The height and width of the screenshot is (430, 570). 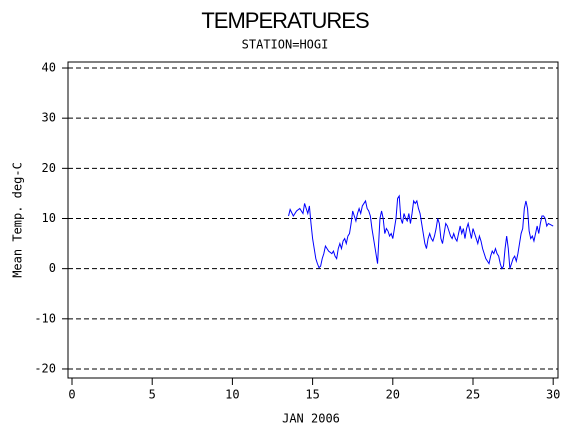 What do you see at coordinates (52, 268) in the screenshot?
I see `y-tick-label: 0` at bounding box center [52, 268].